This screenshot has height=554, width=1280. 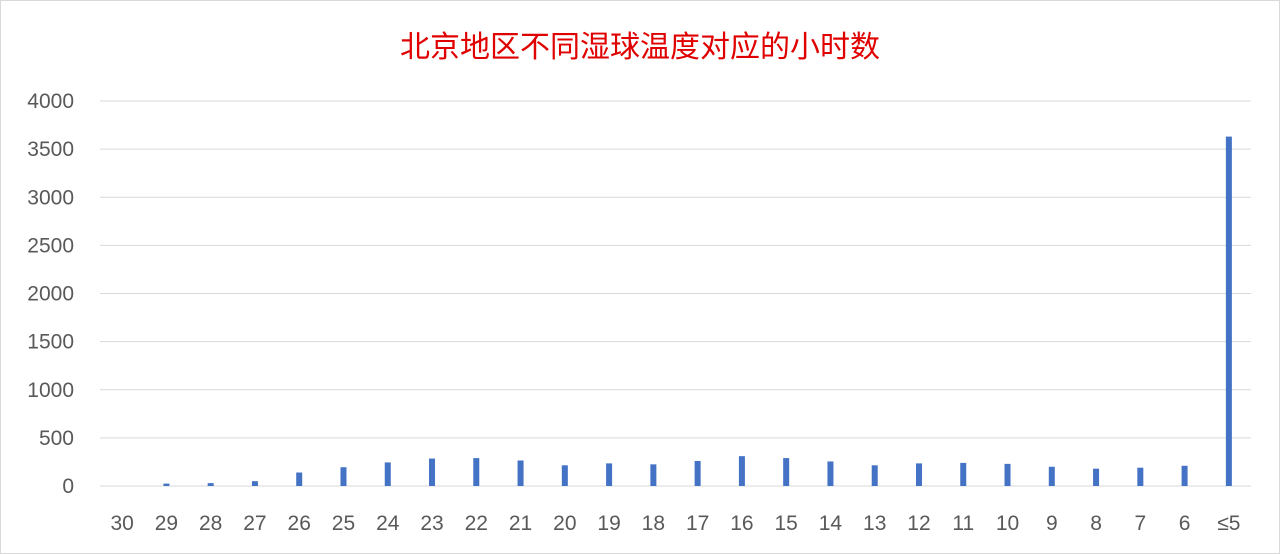 What do you see at coordinates (697, 523) in the screenshot?
I see `x-tick-label: 17` at bounding box center [697, 523].